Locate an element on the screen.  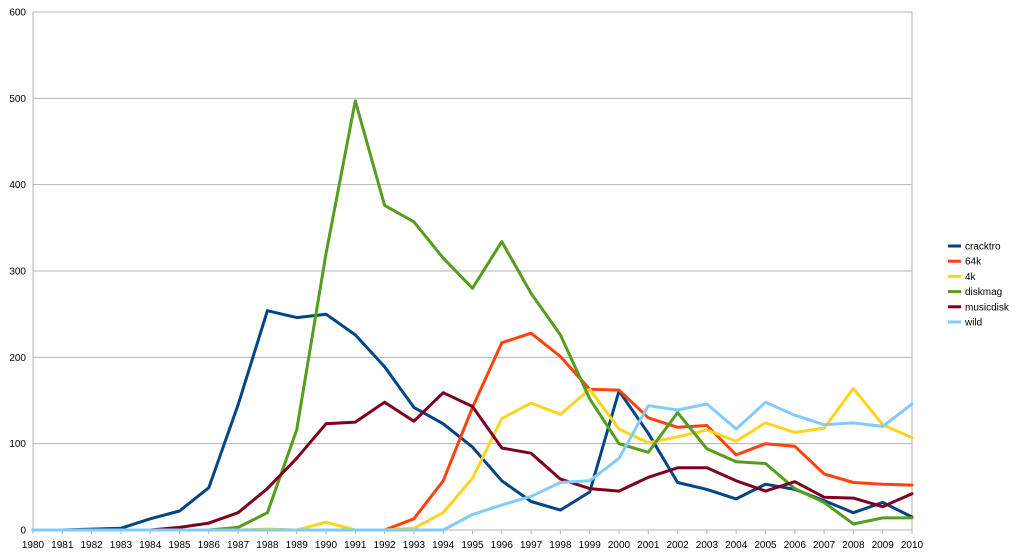
legend-label-4k: 4k is located at coordinates (971, 277).